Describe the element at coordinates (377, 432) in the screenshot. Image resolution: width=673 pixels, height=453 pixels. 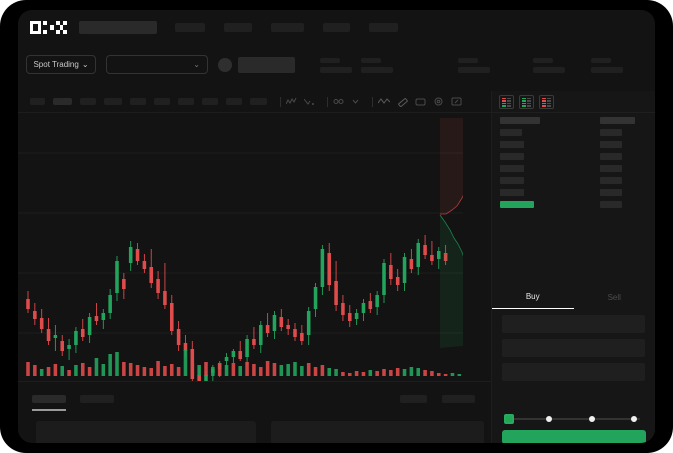
I see `orders-panel-right` at that location.